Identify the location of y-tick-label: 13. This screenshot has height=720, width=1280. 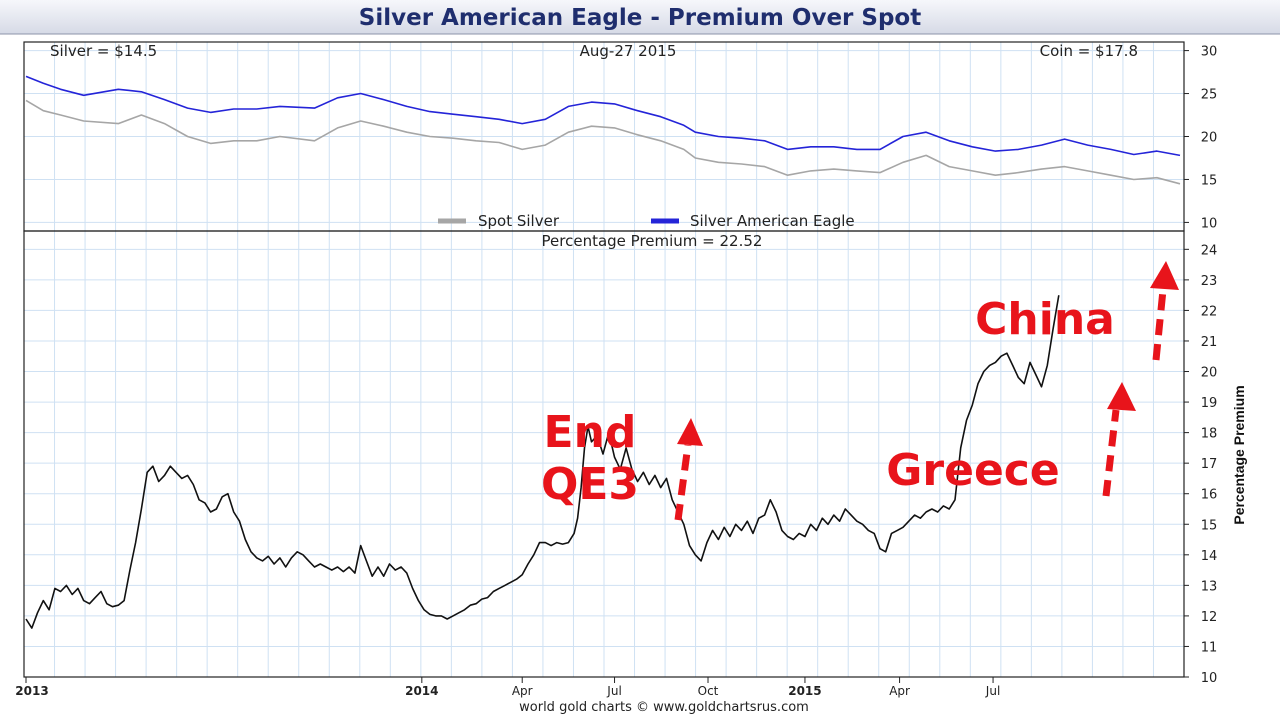
(1209, 586).